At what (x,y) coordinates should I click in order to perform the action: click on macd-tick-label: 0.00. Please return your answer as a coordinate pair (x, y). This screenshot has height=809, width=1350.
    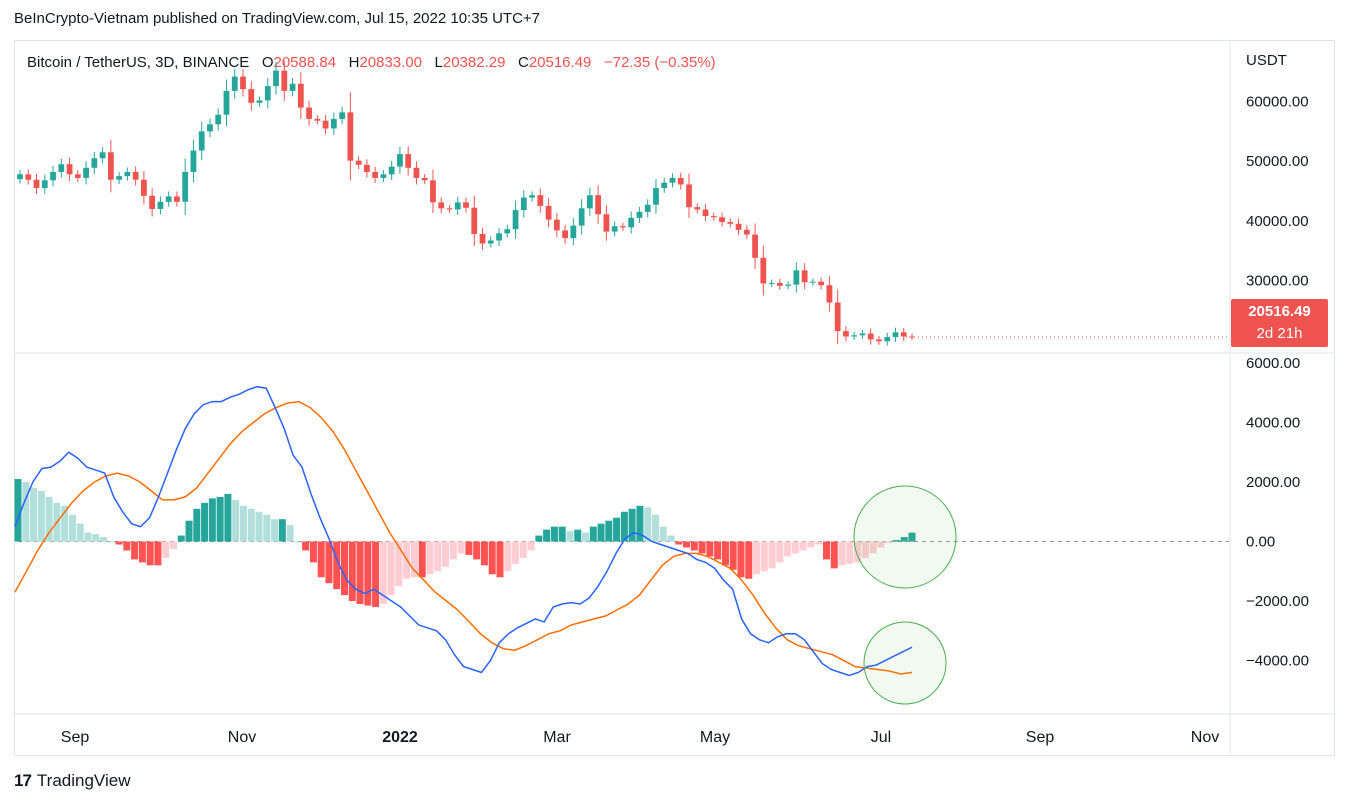
    Looking at the image, I should click on (1260, 542).